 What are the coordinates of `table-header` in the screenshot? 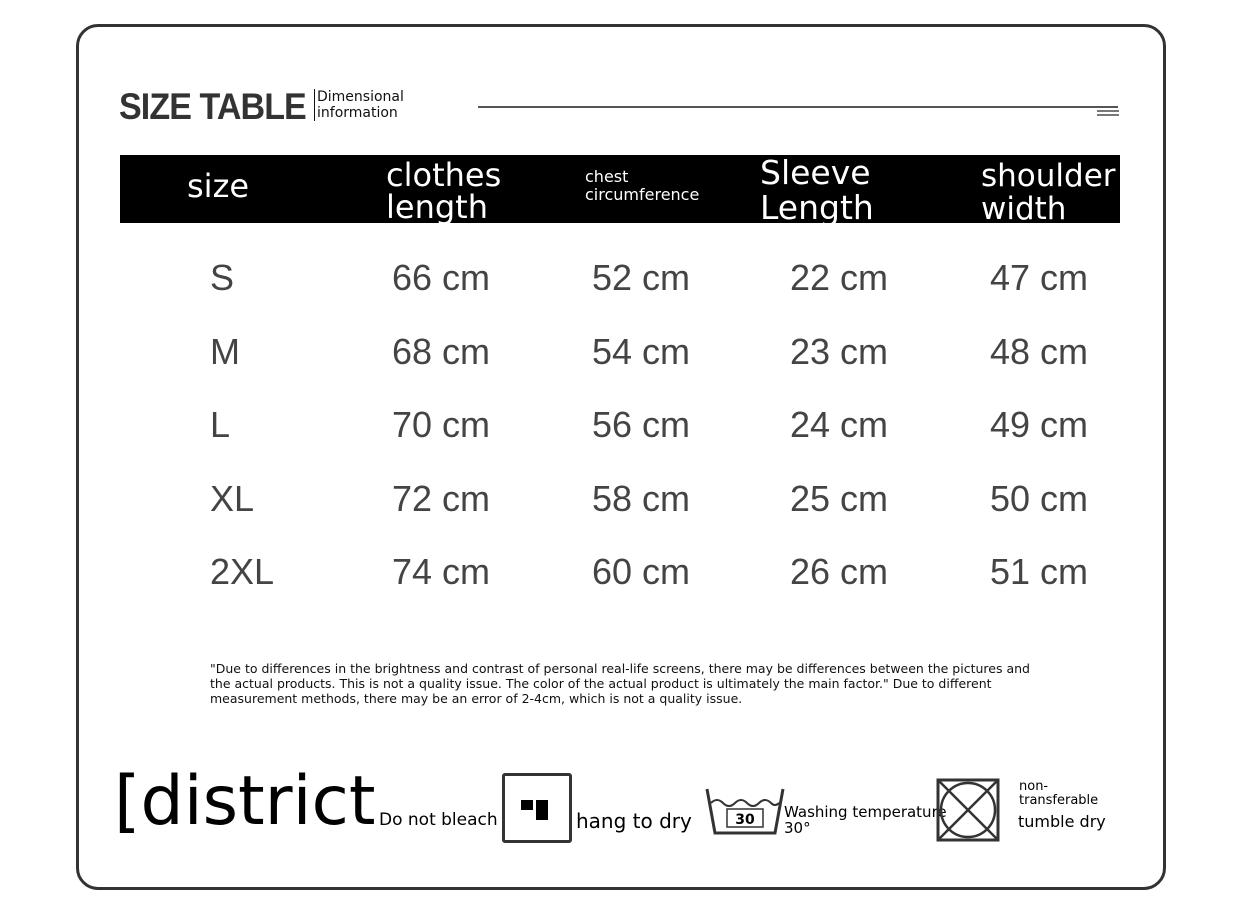 It's located at (620, 189).